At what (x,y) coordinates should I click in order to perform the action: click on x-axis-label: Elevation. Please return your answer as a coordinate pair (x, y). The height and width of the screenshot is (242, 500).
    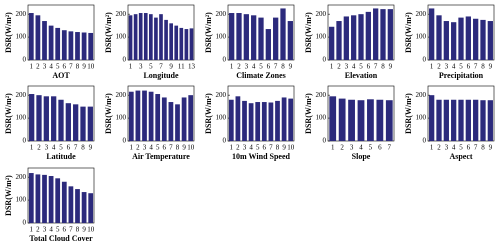
    Looking at the image, I should click on (361, 75).